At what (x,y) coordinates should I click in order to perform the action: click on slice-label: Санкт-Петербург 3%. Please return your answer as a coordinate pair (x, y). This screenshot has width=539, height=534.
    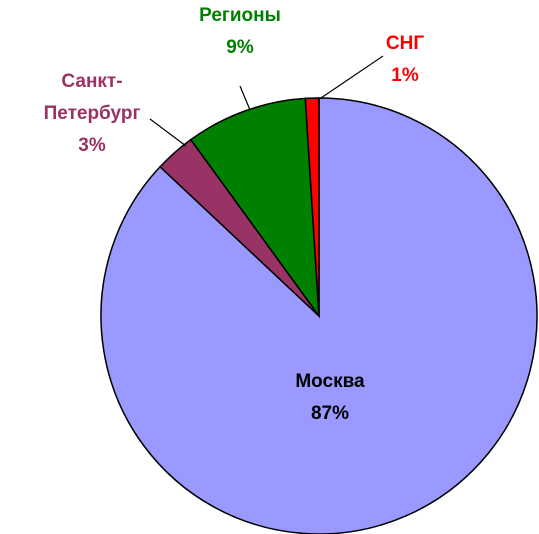
    Looking at the image, I should click on (92, 114).